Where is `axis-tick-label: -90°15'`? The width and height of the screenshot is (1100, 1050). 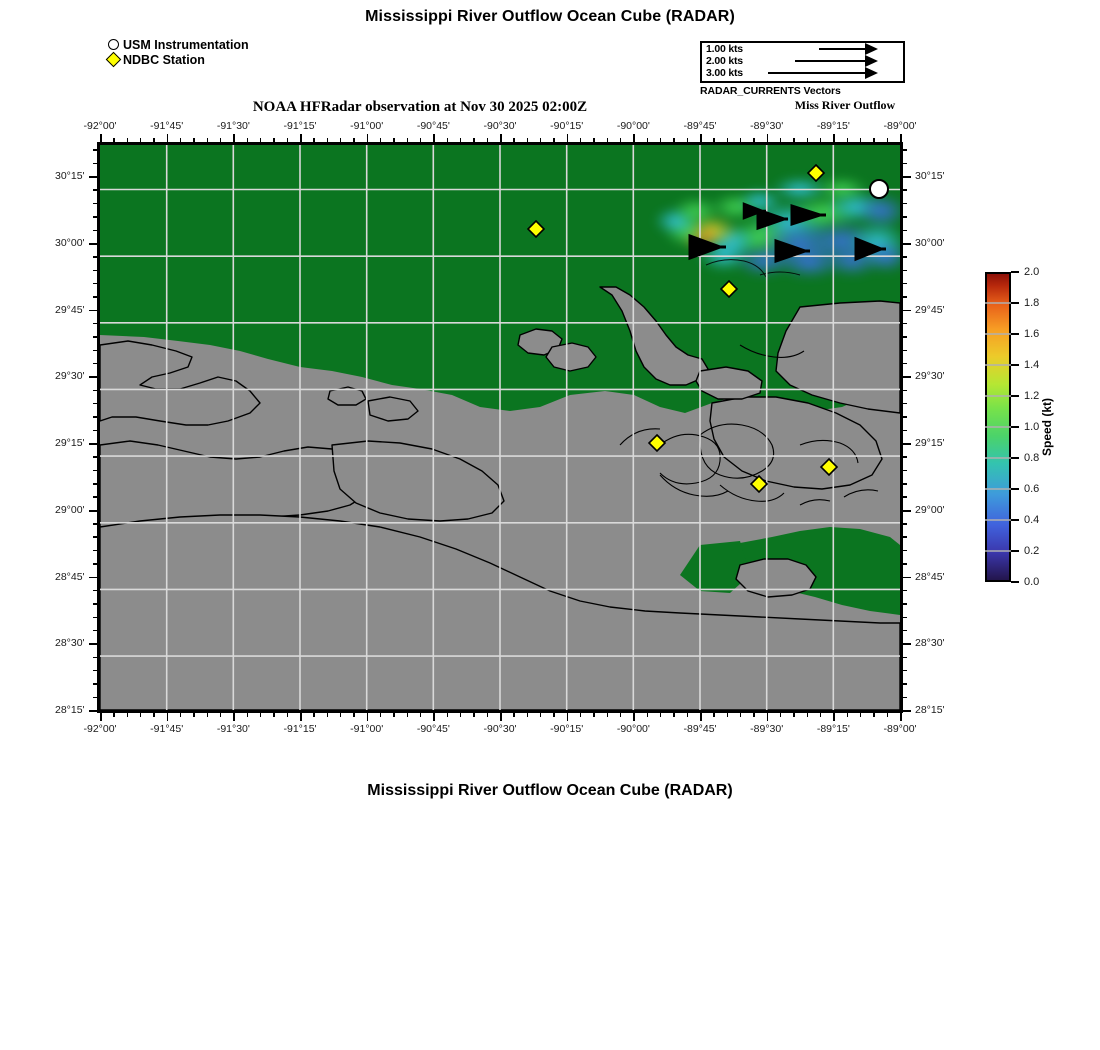 axis-tick-label: -90°15' is located at coordinates (567, 729).